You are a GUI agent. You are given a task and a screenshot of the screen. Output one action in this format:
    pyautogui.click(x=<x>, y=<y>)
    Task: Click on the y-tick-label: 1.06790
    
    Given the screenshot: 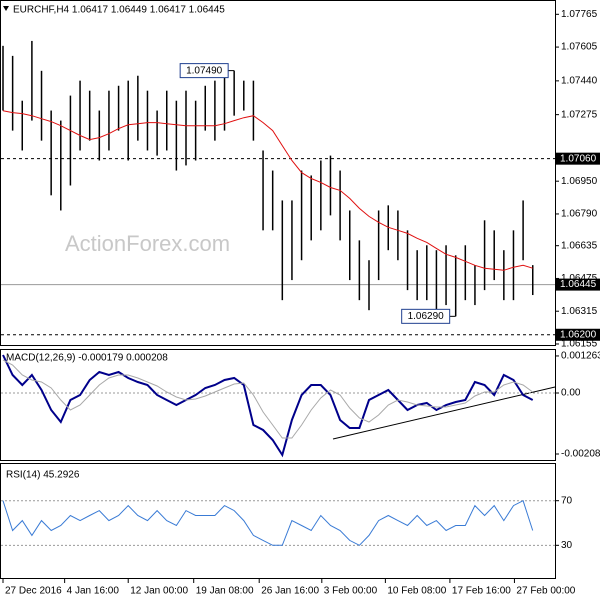 What is the action you would take?
    pyautogui.click(x=579, y=214)
    